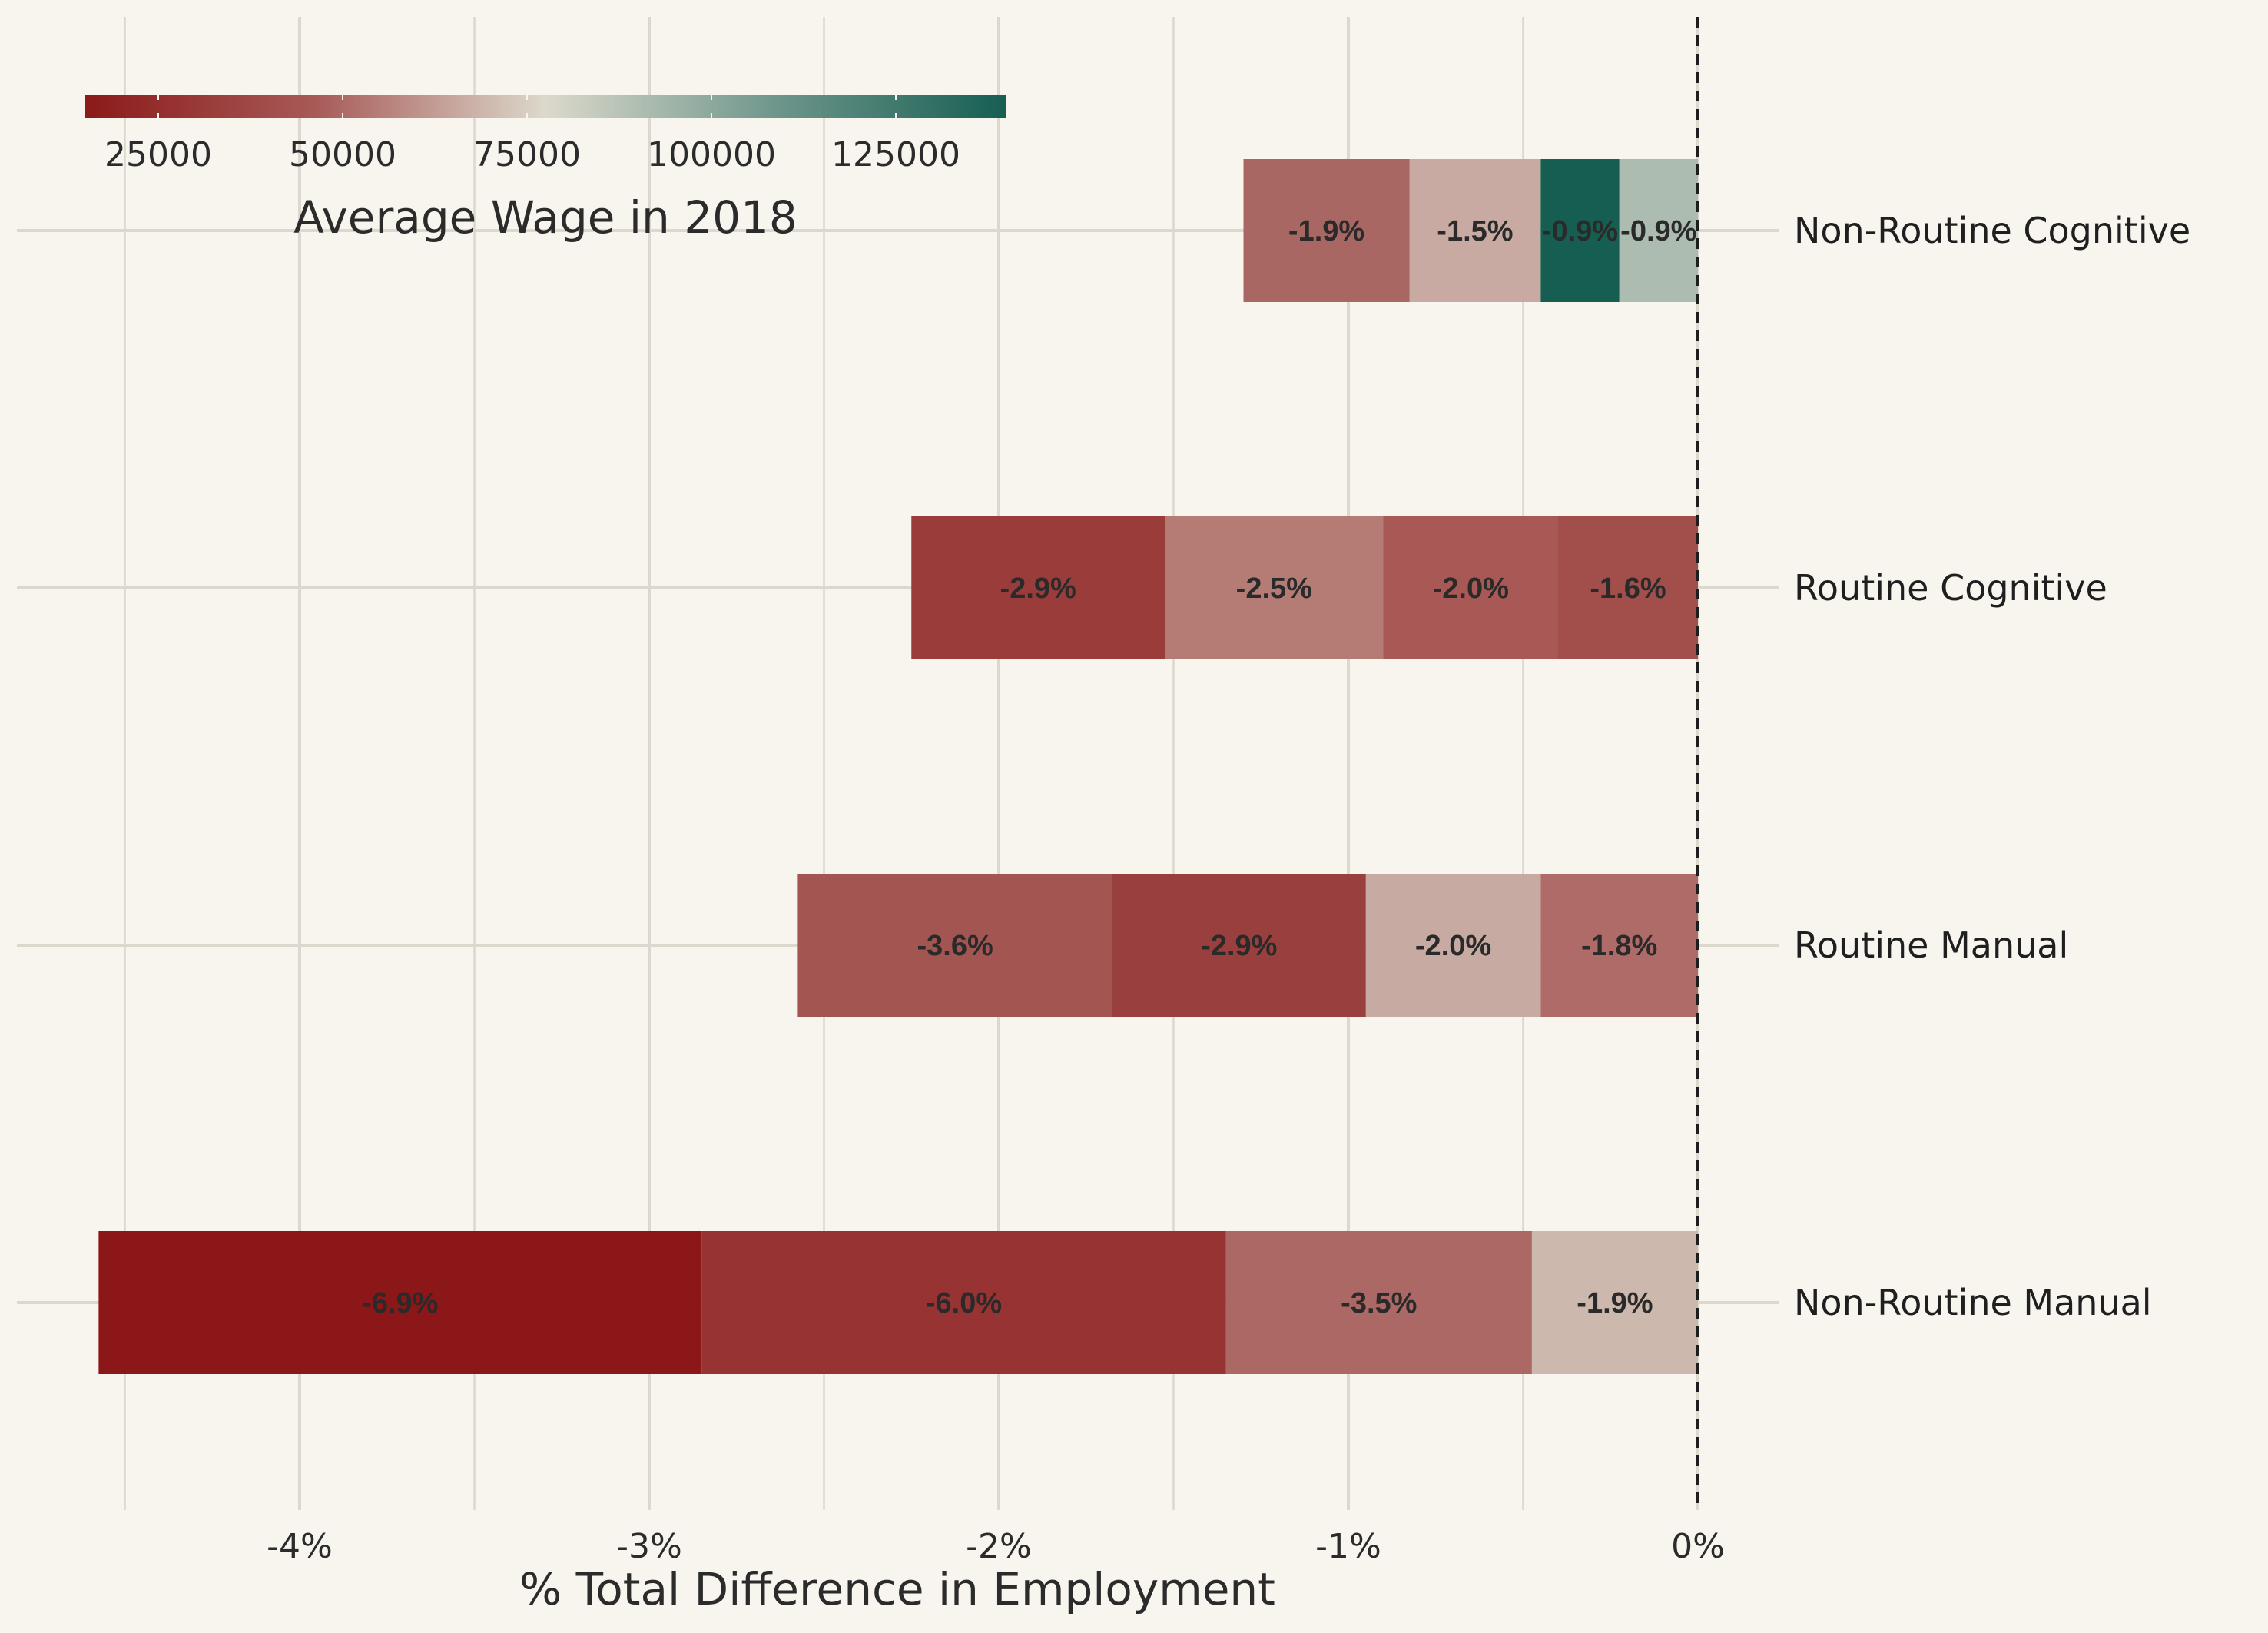 This screenshot has width=2268, height=1633. What do you see at coordinates (342, 154) in the screenshot?
I see `legend-tick-label: 50000` at bounding box center [342, 154].